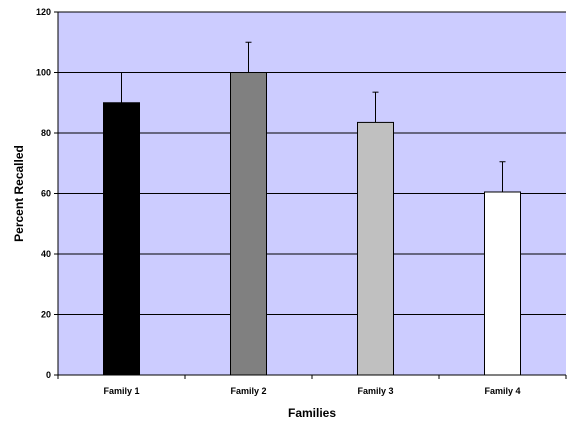 This screenshot has width=567, height=424. What do you see at coordinates (312, 385) in the screenshot?
I see `x-axis-ticks: Family 1 Family 2 Family 3 Family 4` at bounding box center [312, 385].